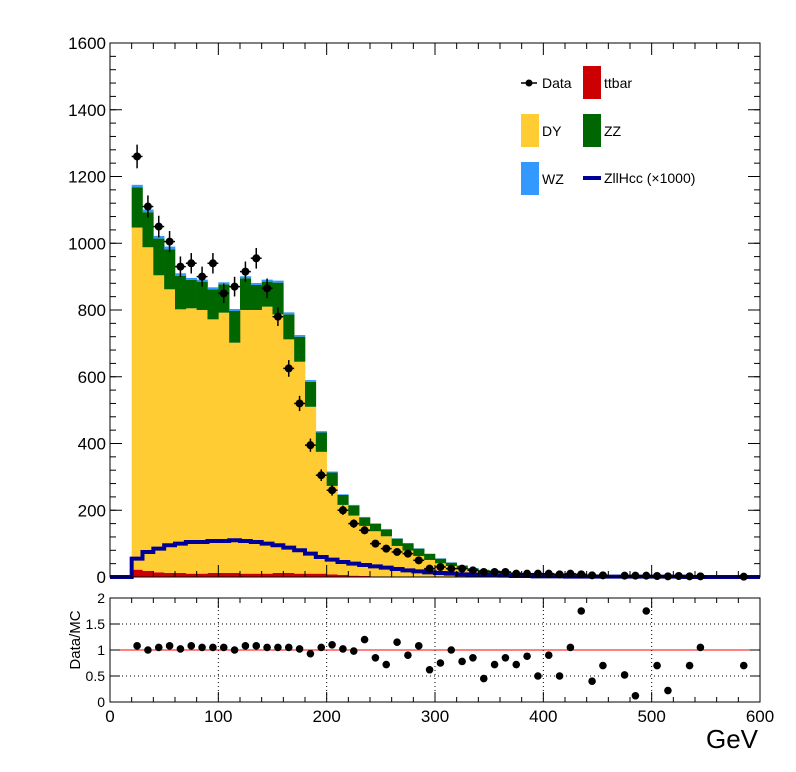 The image size is (796, 772). I want to click on y-tick-label: 600, so click(92, 377).